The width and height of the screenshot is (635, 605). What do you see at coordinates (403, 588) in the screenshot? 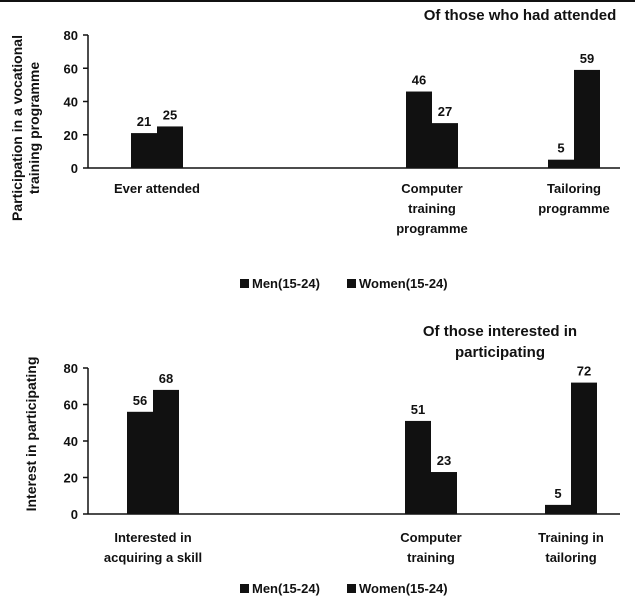
I see `c2-legend-label: Women(15-24)` at bounding box center [403, 588].